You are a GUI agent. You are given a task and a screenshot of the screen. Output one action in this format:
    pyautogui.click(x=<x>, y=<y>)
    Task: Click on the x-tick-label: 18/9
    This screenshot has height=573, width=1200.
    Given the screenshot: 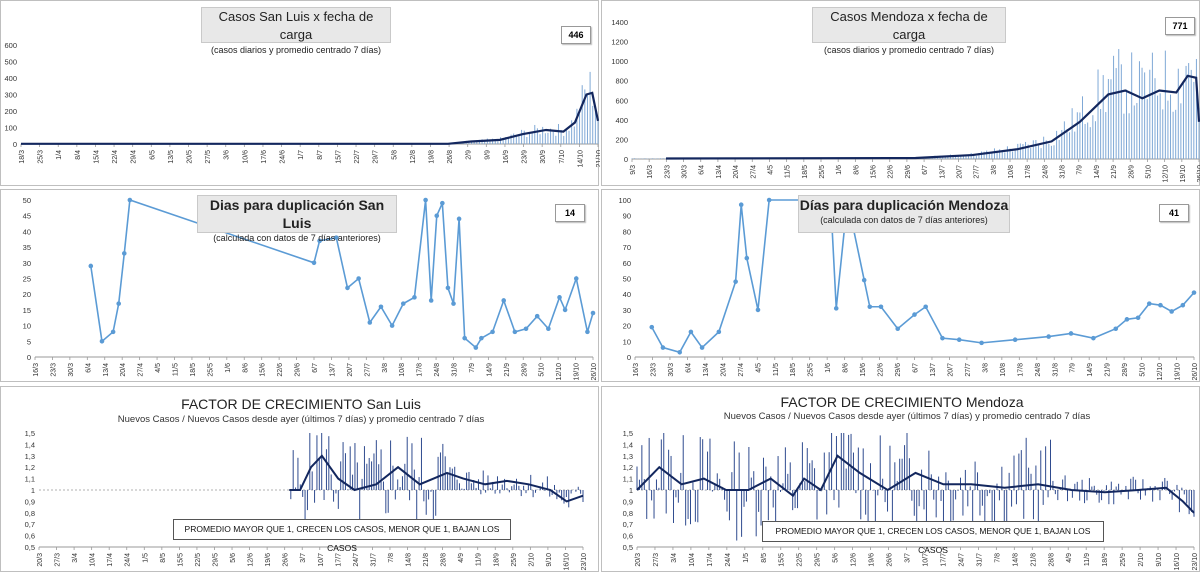 What is the action you would take?
    pyautogui.click(x=496, y=560)
    